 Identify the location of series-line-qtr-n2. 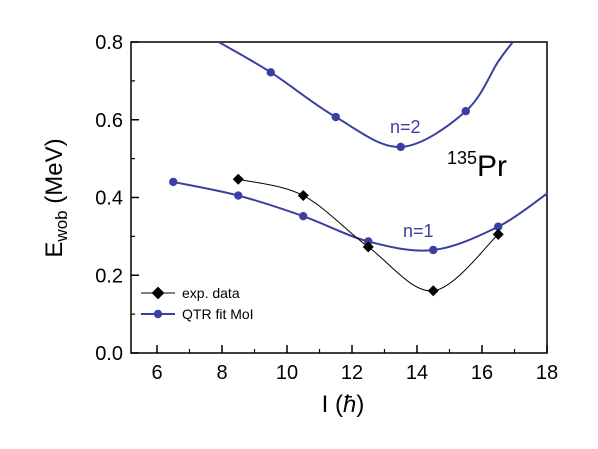
(366, 95).